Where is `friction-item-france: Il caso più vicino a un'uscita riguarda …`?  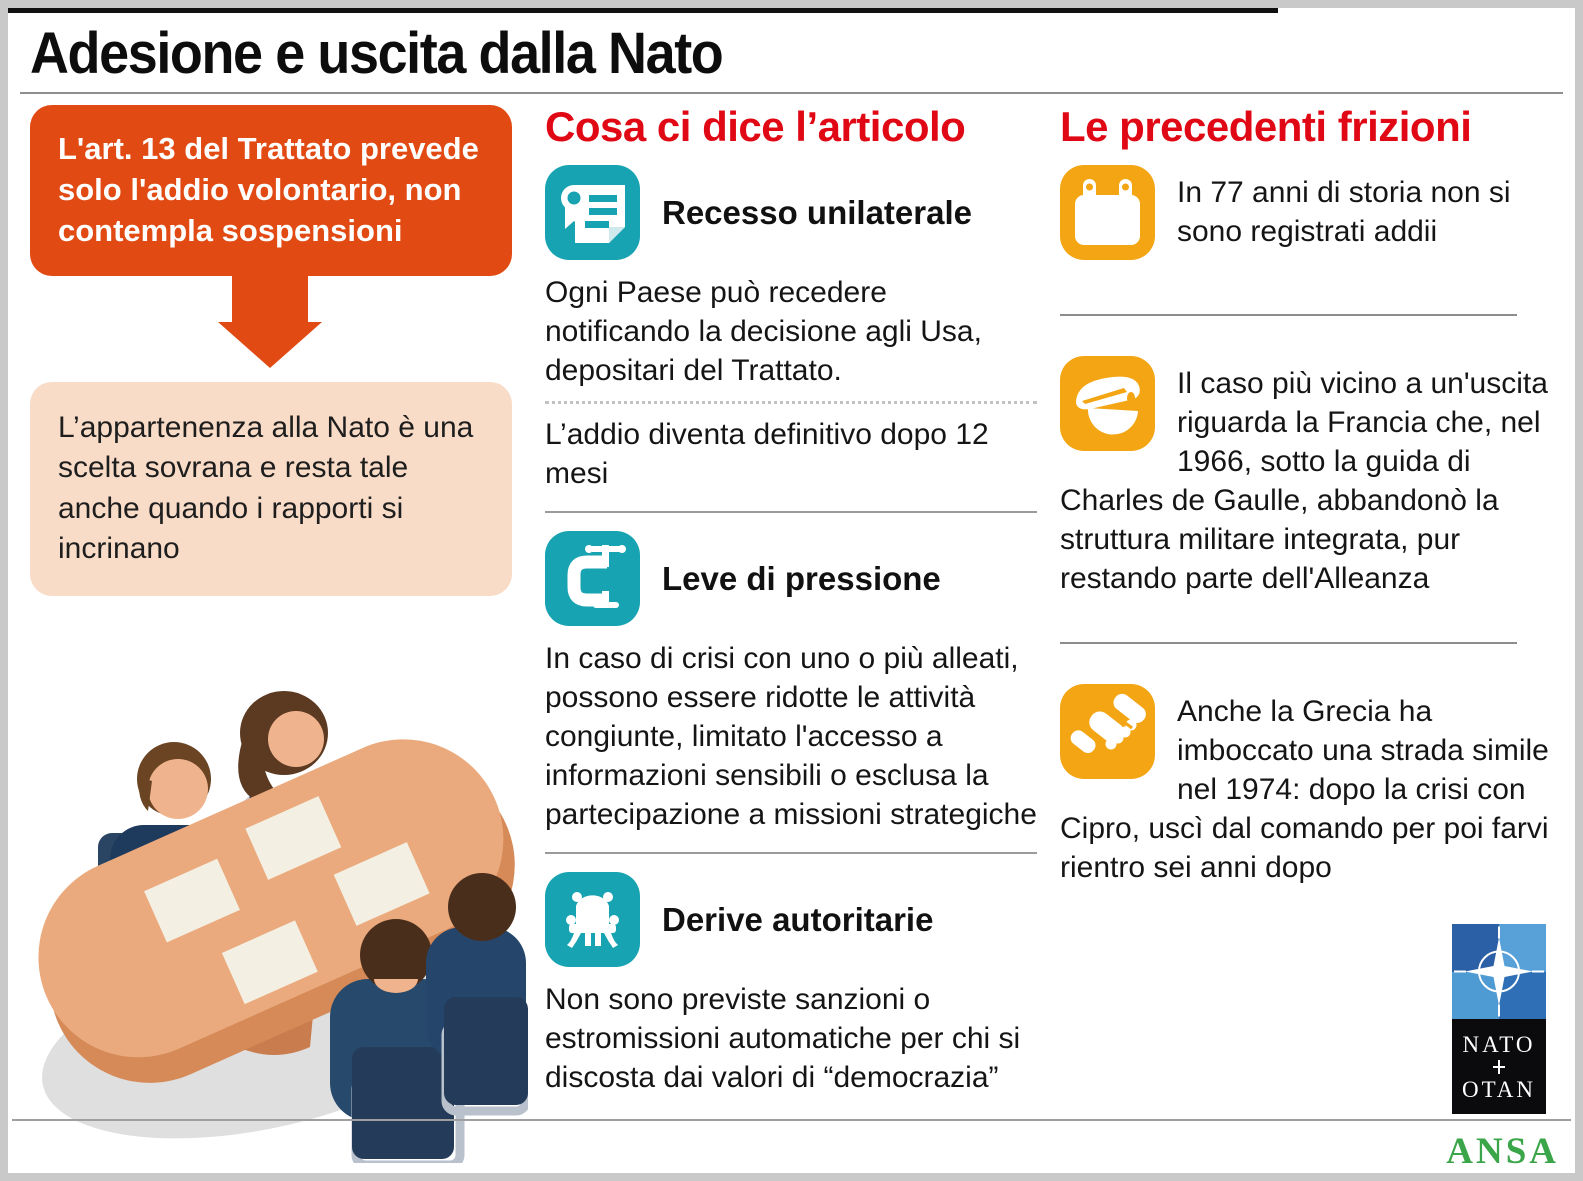
friction-item-france: Il caso più vicino a un'uscita riguarda … is located at coordinates (1308, 477).